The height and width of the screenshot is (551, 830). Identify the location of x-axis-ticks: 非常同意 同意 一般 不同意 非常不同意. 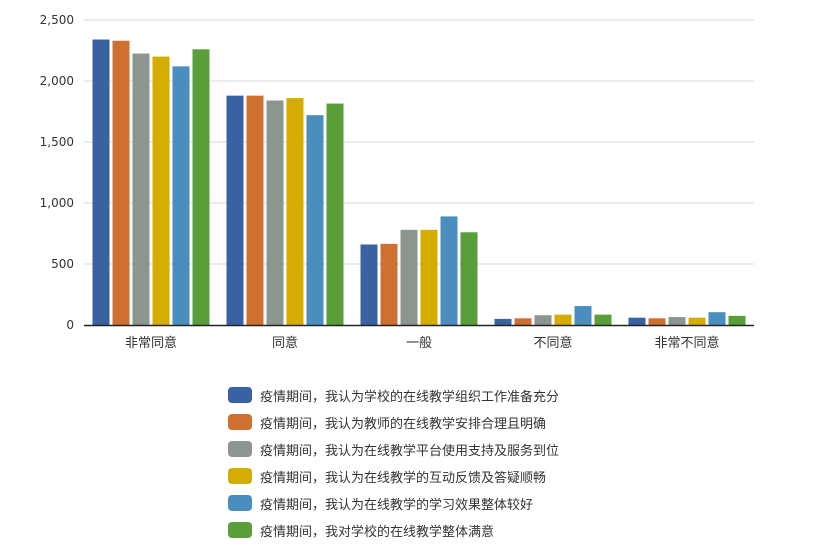
(422, 343).